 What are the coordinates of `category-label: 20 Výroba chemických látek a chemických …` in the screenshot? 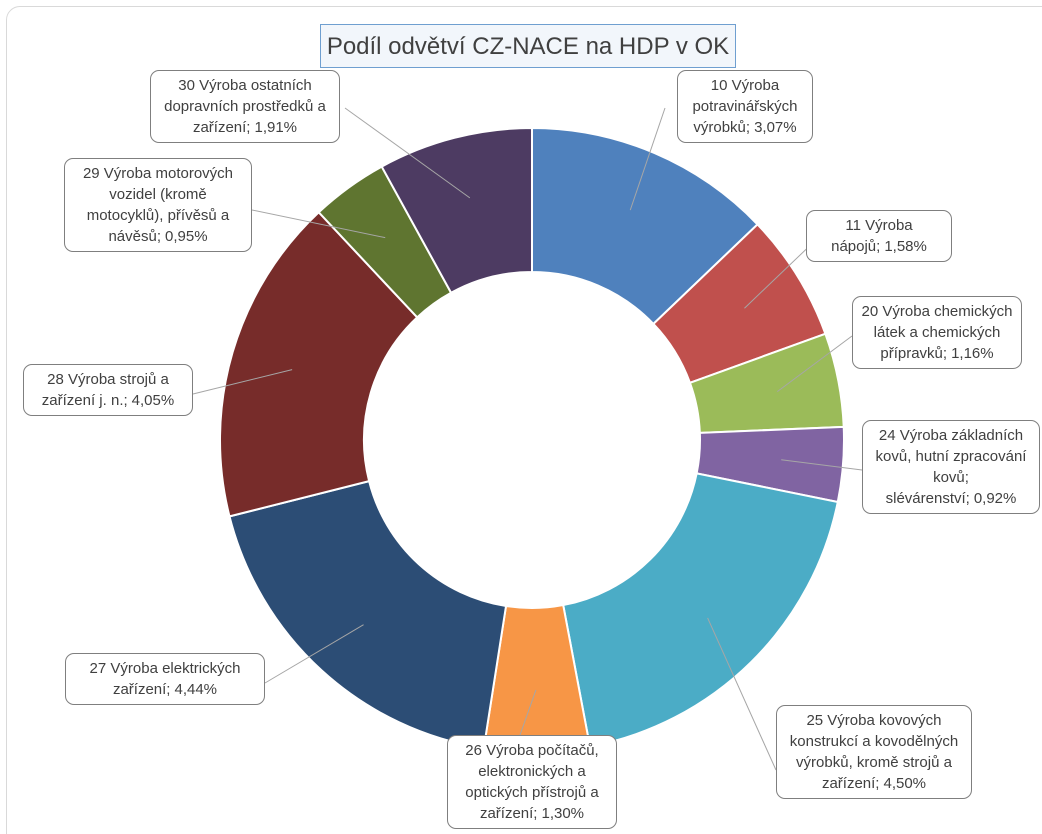 It's located at (937, 332).